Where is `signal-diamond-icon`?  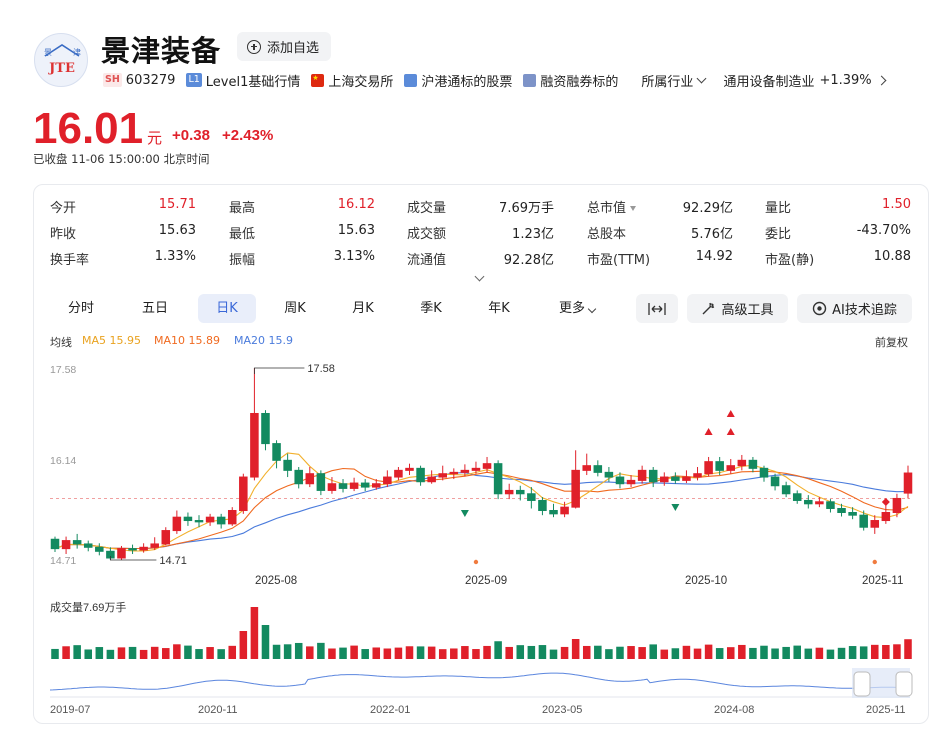 signal-diamond-icon is located at coordinates (885, 502).